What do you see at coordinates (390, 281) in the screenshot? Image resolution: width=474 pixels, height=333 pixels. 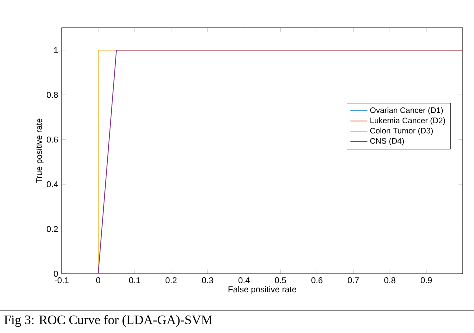 I see `x-tick-label: 0.8` at bounding box center [390, 281].